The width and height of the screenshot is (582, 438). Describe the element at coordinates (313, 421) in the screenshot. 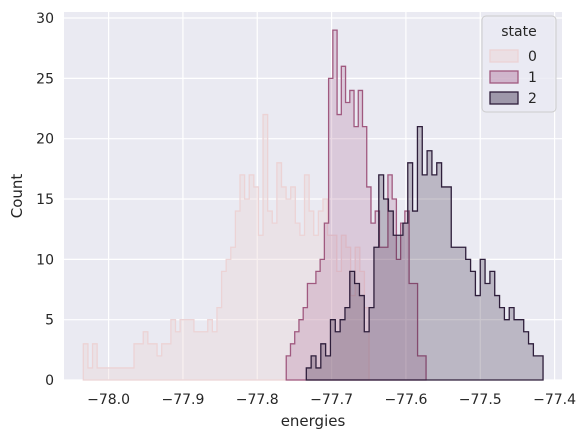

I see `x-axis-label: energies` at that location.